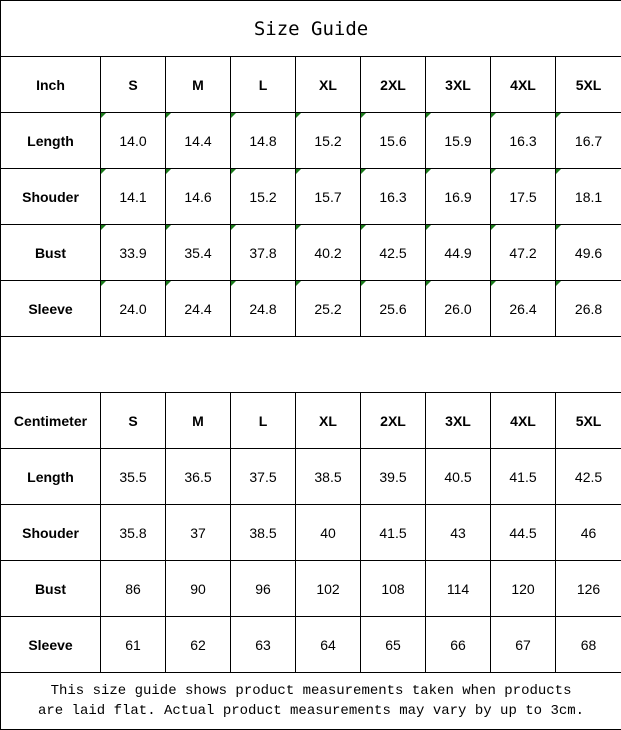 The image size is (621, 730). Describe the element at coordinates (133, 588) in the screenshot. I see `table-cell: 86` at that location.